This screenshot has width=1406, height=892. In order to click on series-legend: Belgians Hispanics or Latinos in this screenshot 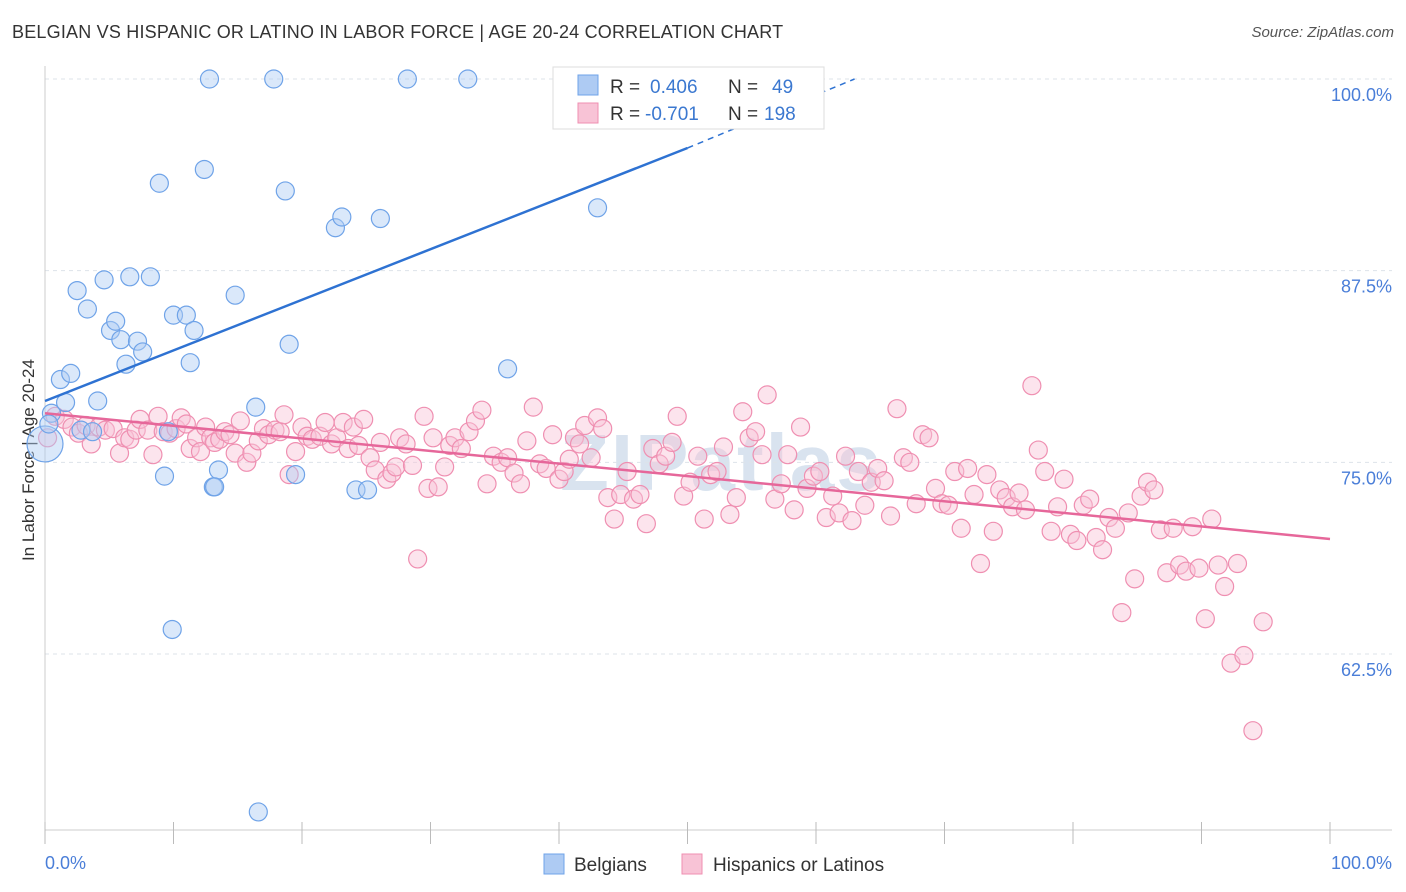, I will do `click(713, 864)`.